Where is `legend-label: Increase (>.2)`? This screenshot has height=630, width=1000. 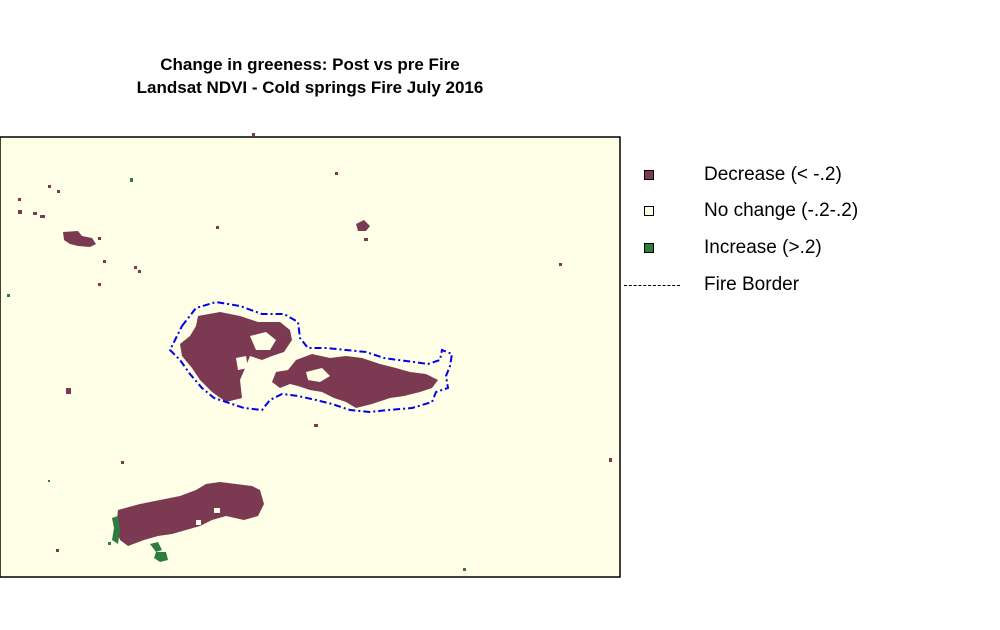 legend-label: Increase (>.2) is located at coordinates (763, 247).